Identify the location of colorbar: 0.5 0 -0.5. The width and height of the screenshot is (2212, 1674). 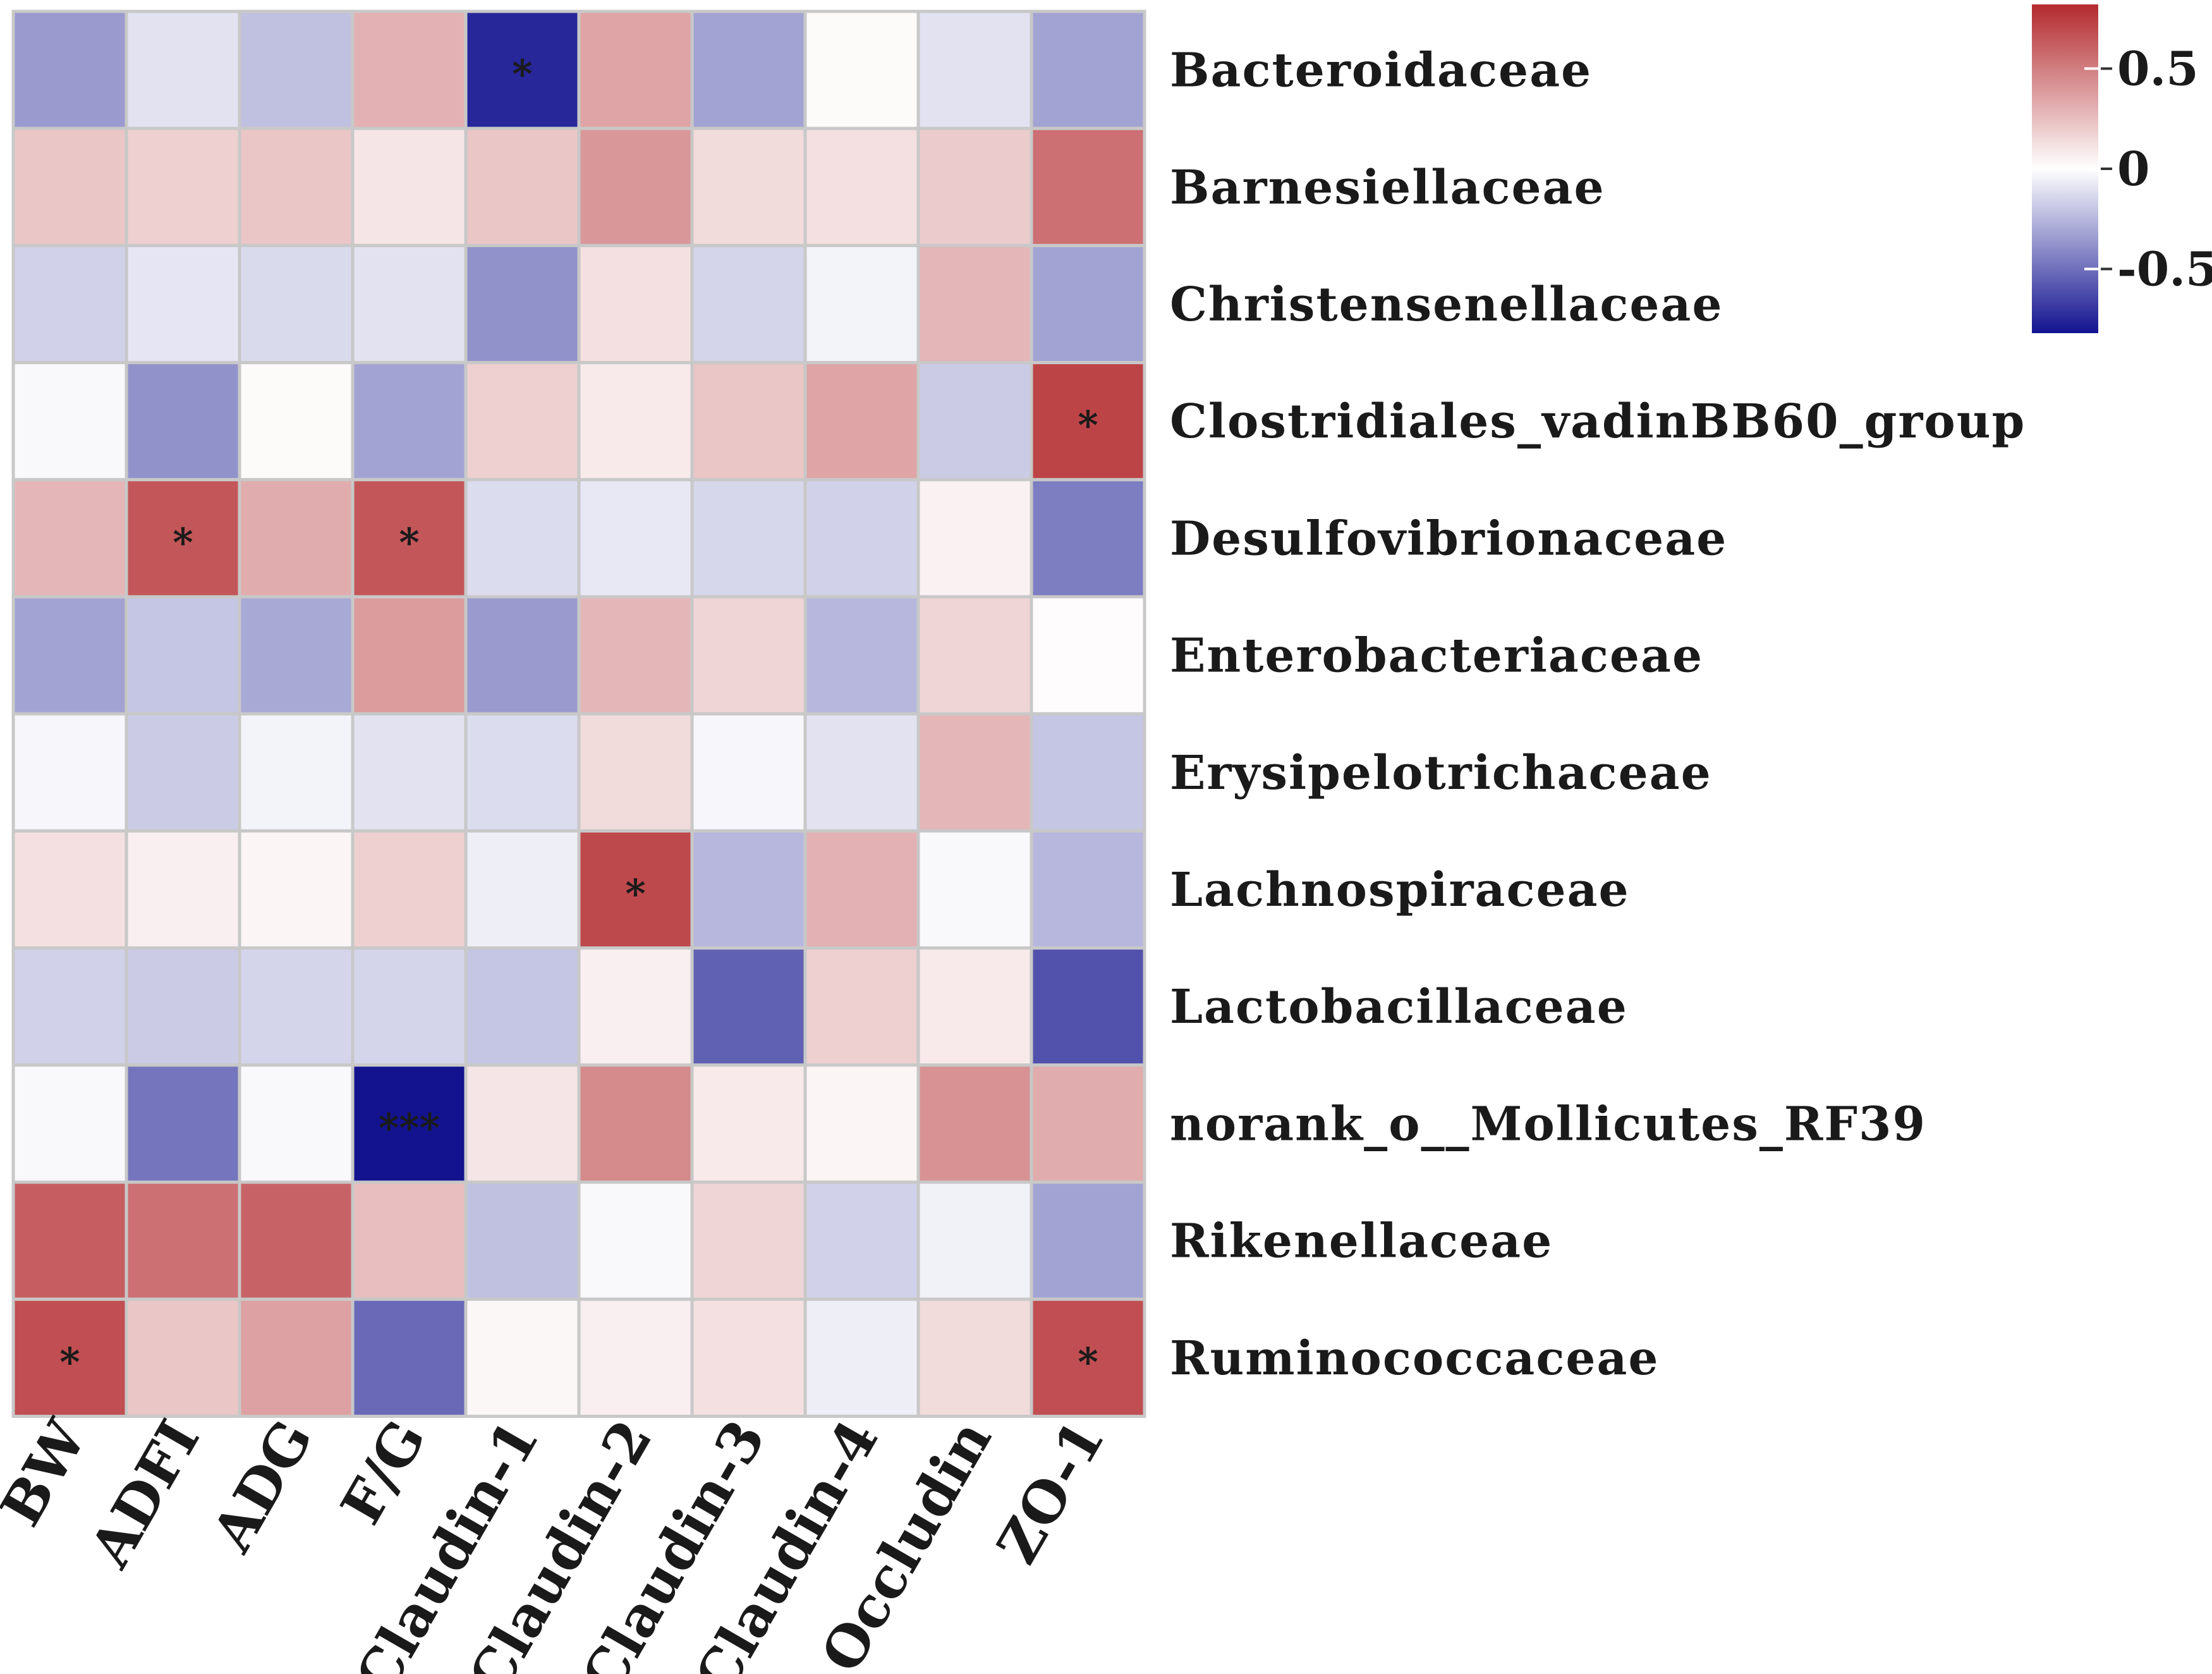
(2122, 168).